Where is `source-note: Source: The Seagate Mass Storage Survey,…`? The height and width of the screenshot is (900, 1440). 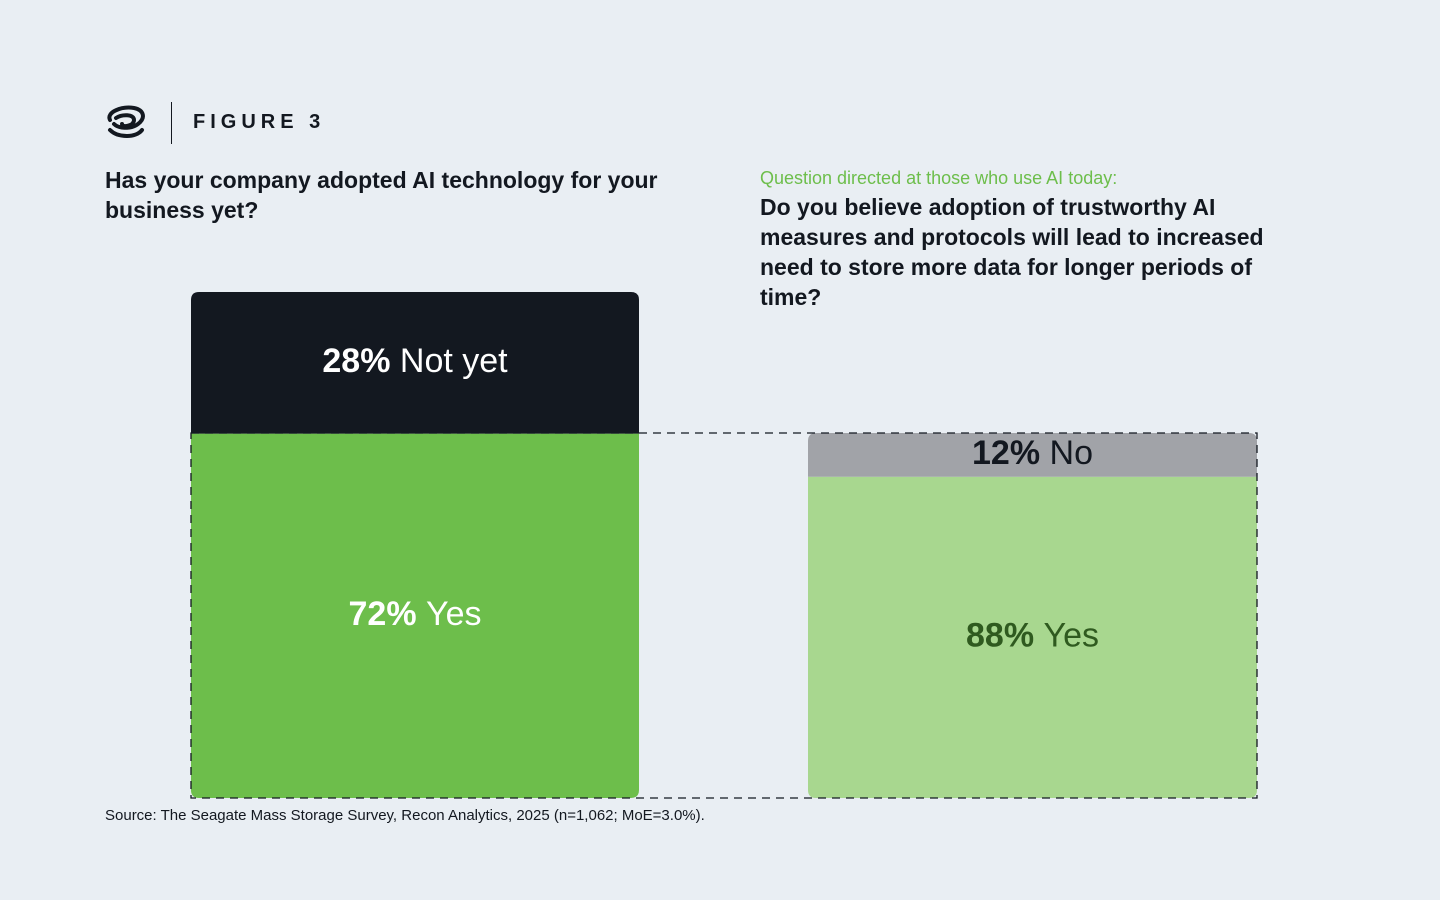 source-note: Source: The Seagate Mass Storage Survey,… is located at coordinates (405, 815).